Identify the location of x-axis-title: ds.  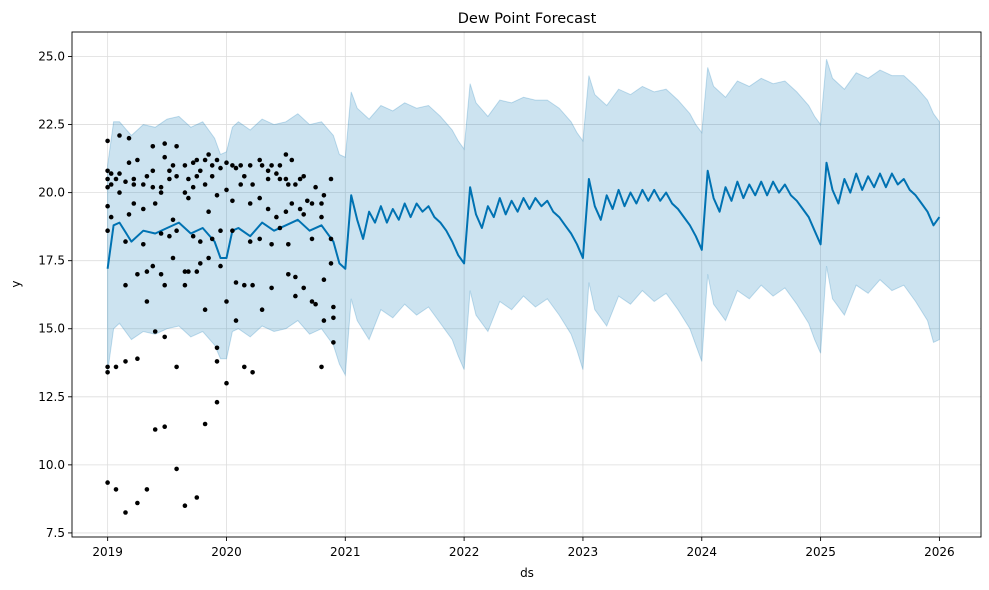
(527, 573).